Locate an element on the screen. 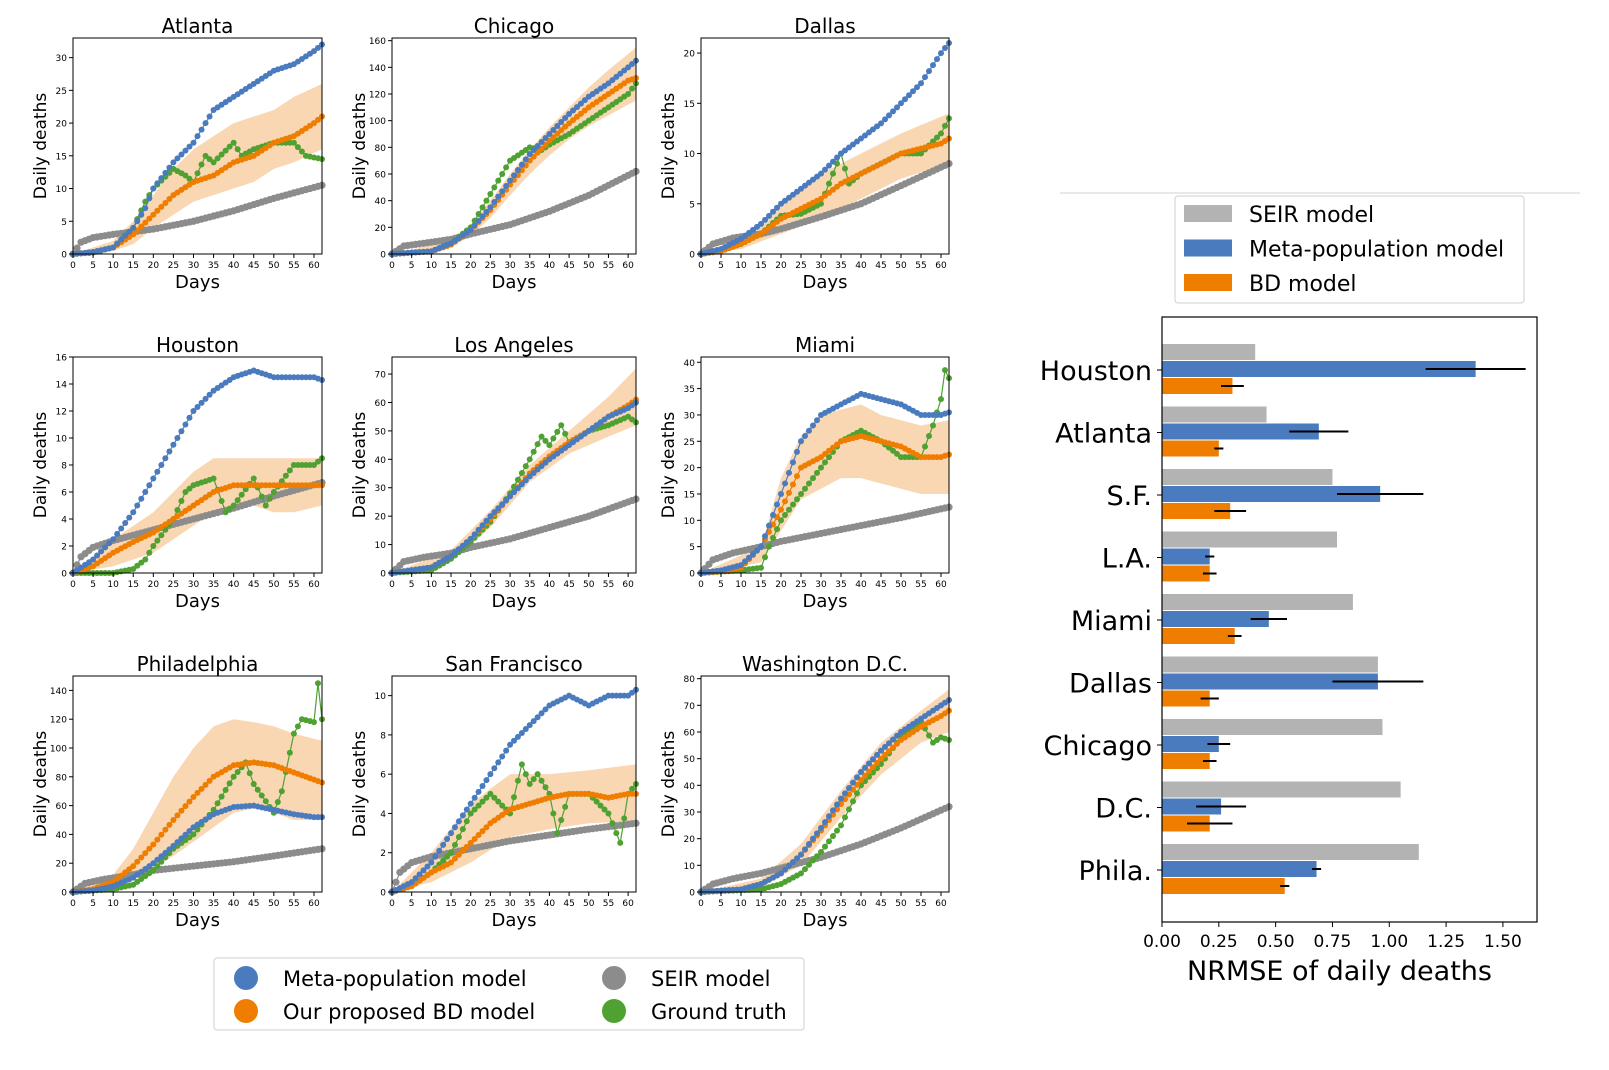 This screenshot has width=1609, height=1070. y-tick-label: 50 is located at coordinates (690, 760).